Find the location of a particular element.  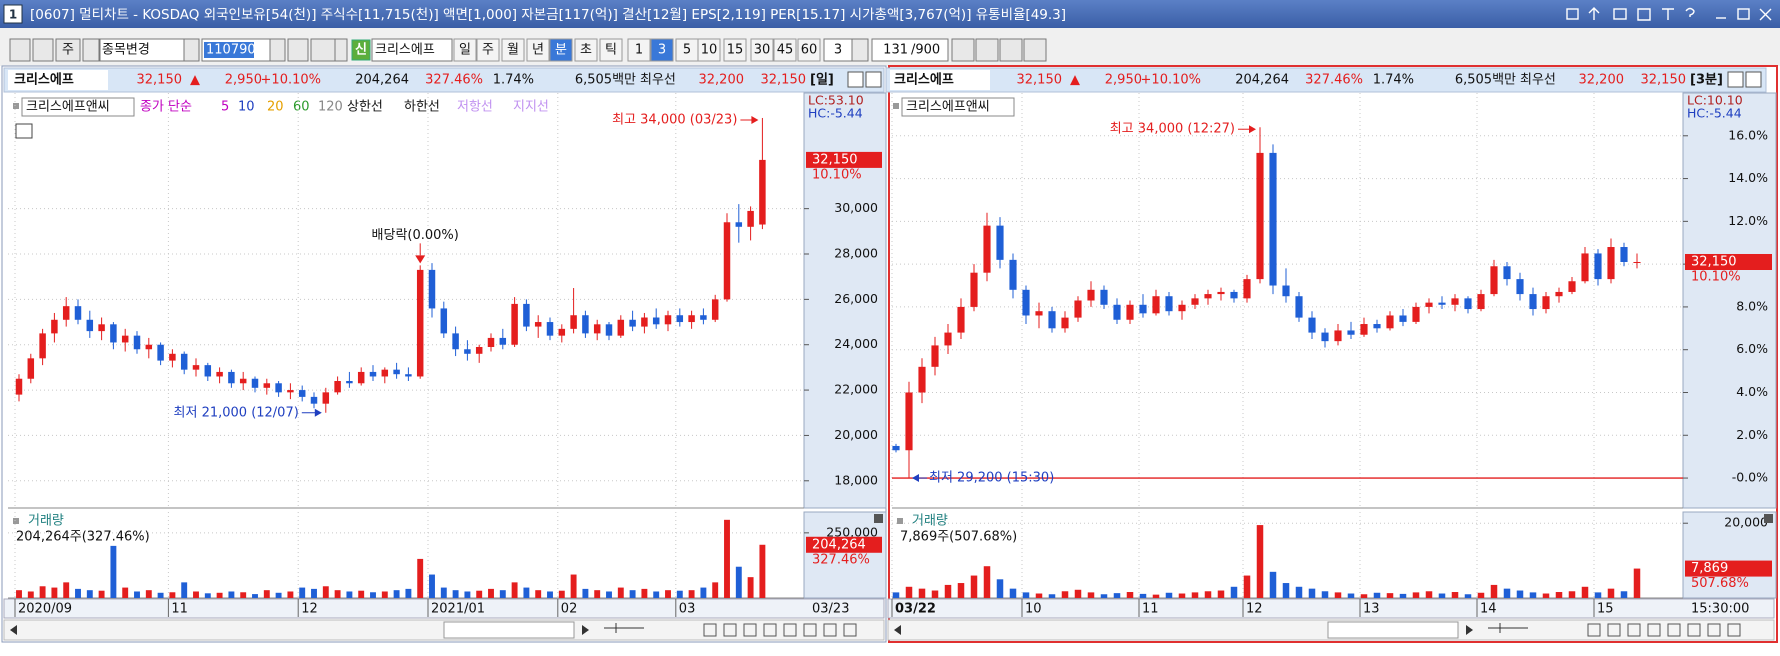

minute-label: 45 is located at coordinates (785, 50).